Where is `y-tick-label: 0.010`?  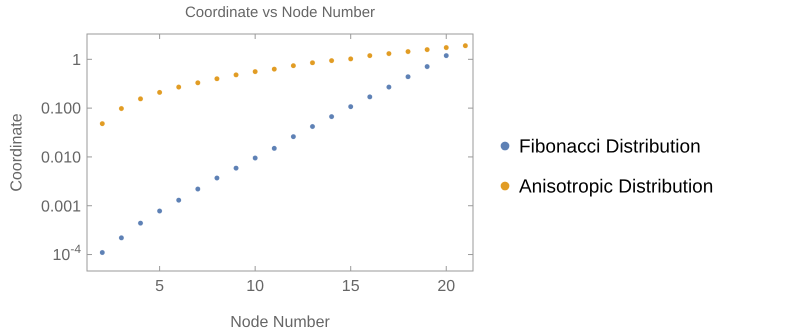 y-tick-label: 0.010 is located at coordinates (61, 158).